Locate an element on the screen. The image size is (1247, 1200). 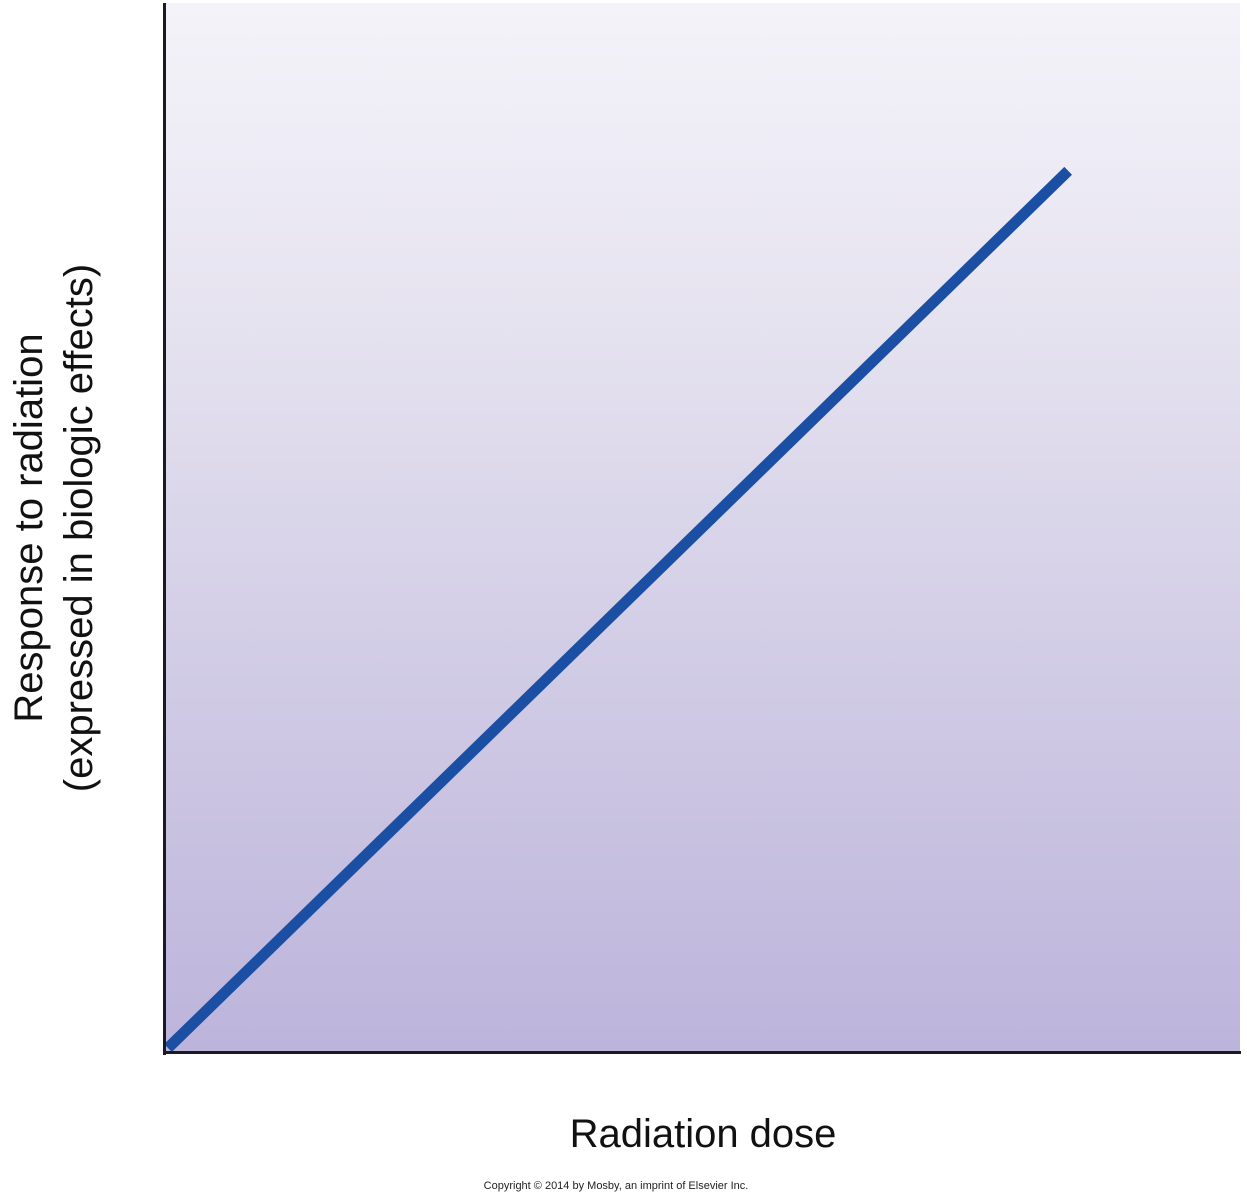
x-axis-label: Radiation dose is located at coordinates (703, 1134).